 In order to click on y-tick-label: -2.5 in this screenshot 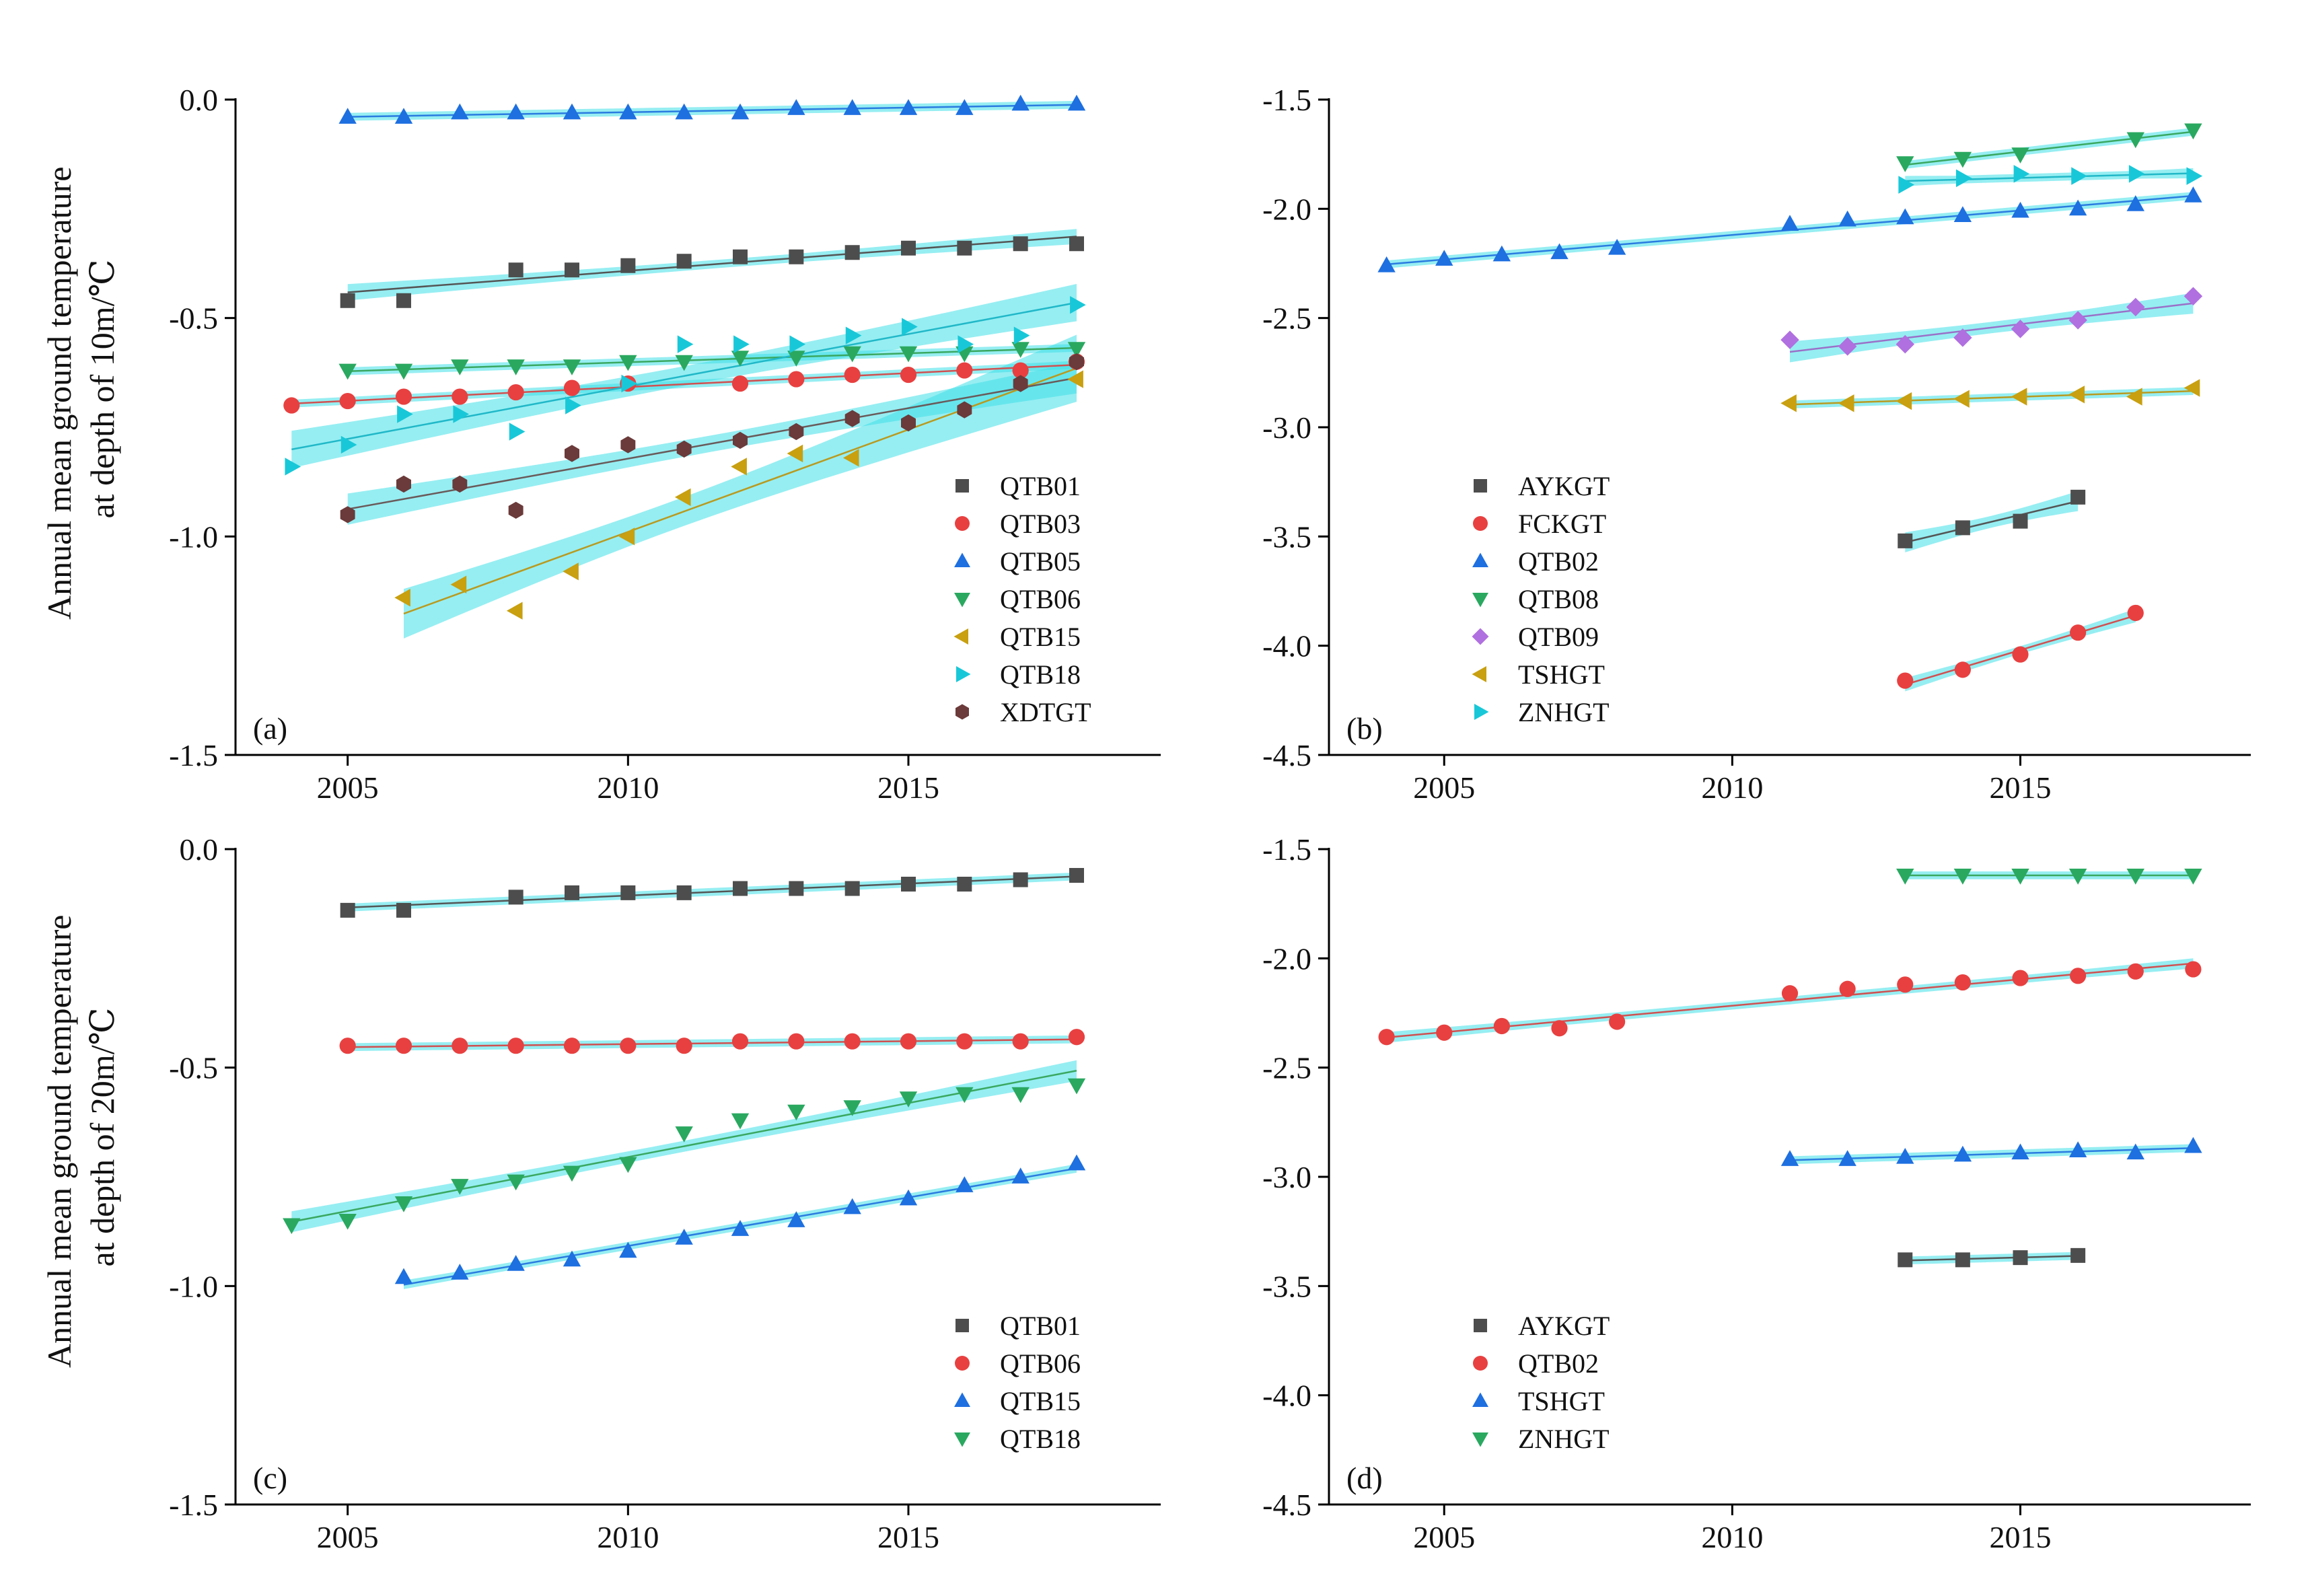, I will do `click(1286, 318)`.